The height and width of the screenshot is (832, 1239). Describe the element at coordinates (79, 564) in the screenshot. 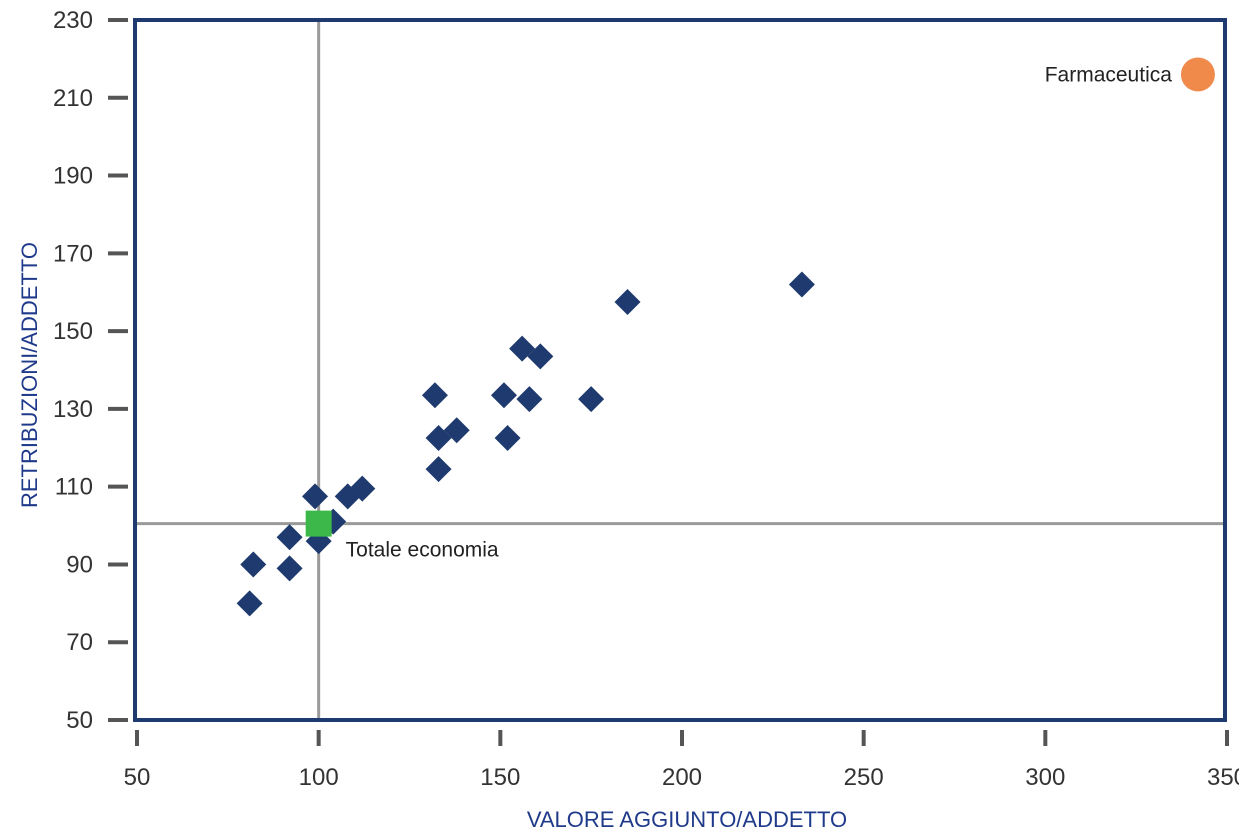

I see `y-tick-label: 90` at that location.